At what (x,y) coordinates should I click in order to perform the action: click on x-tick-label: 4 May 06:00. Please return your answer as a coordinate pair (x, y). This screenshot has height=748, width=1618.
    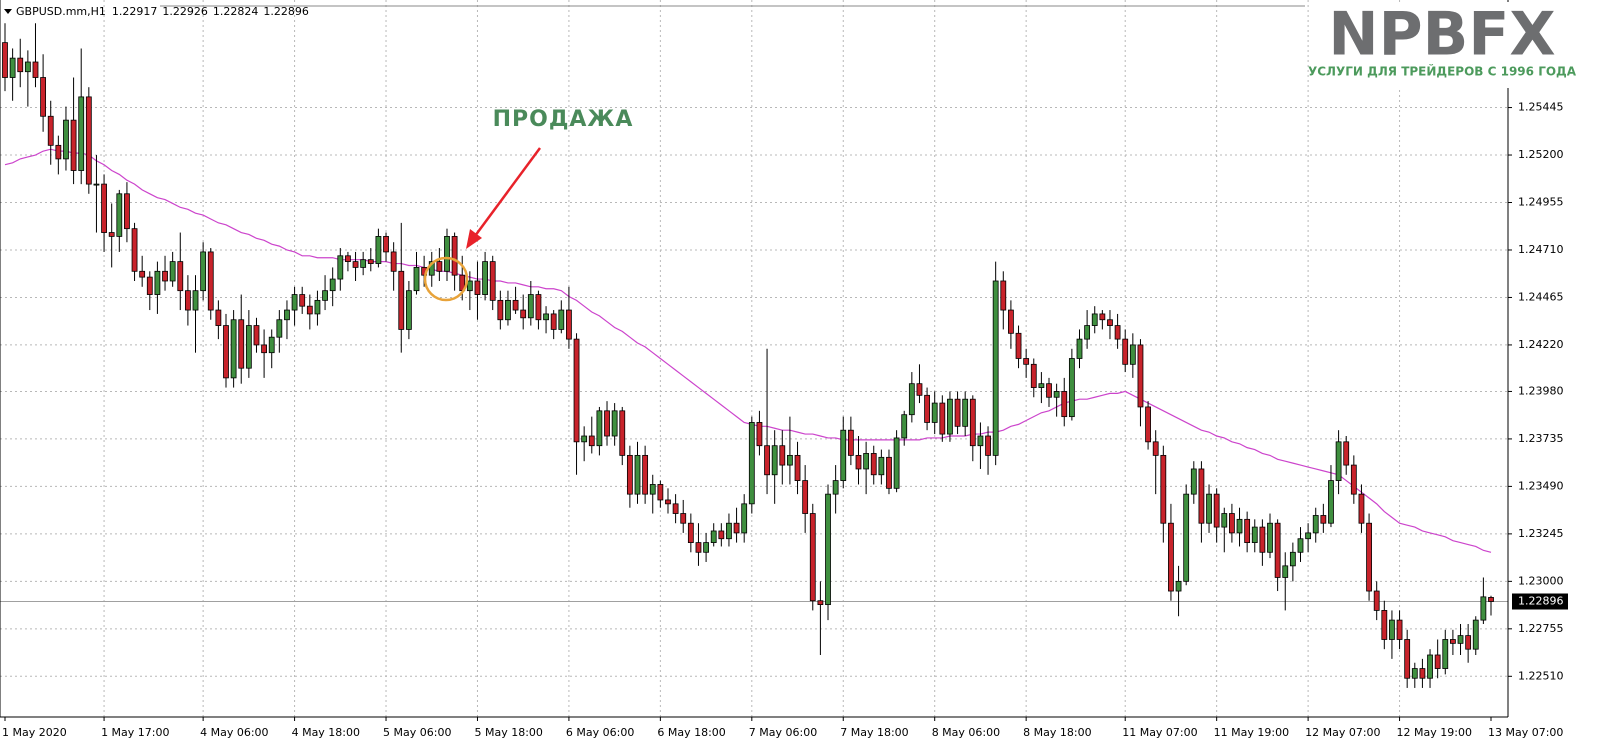
    Looking at the image, I should click on (234, 732).